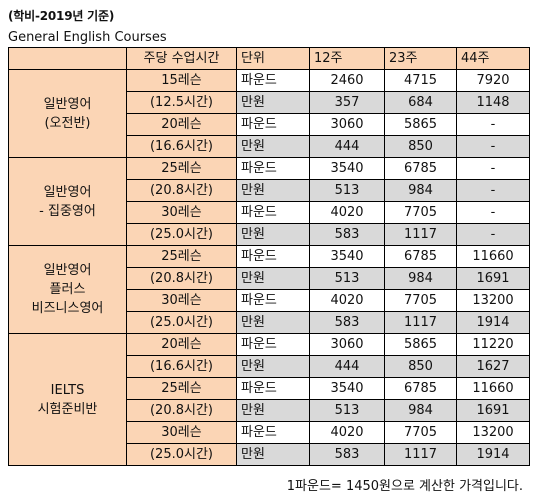  Describe the element at coordinates (67, 390) in the screenshot. I see `course-name-line: IELTS` at that location.